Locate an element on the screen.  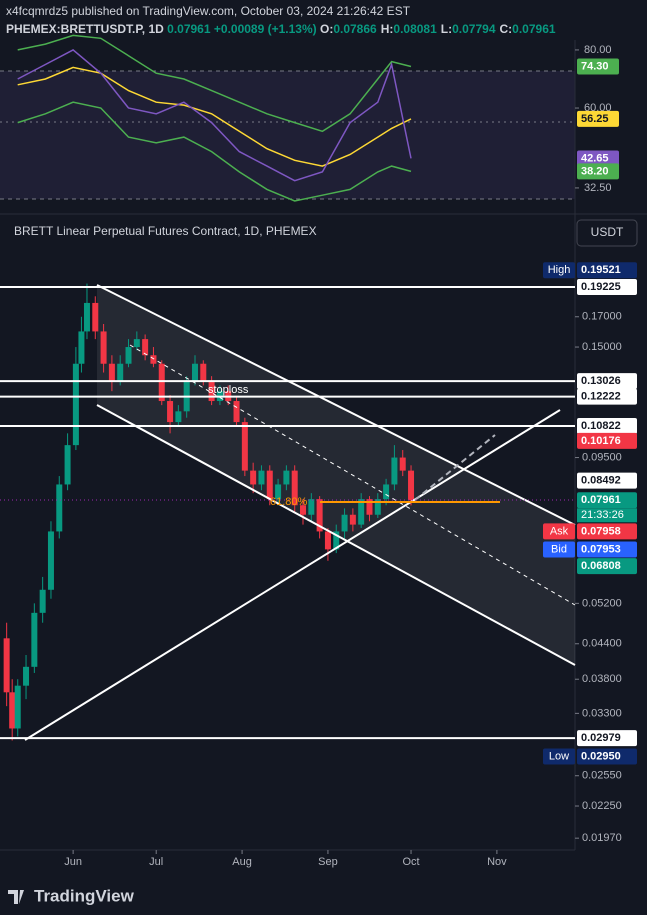
ohlc-label: C: is located at coordinates (506, 29).